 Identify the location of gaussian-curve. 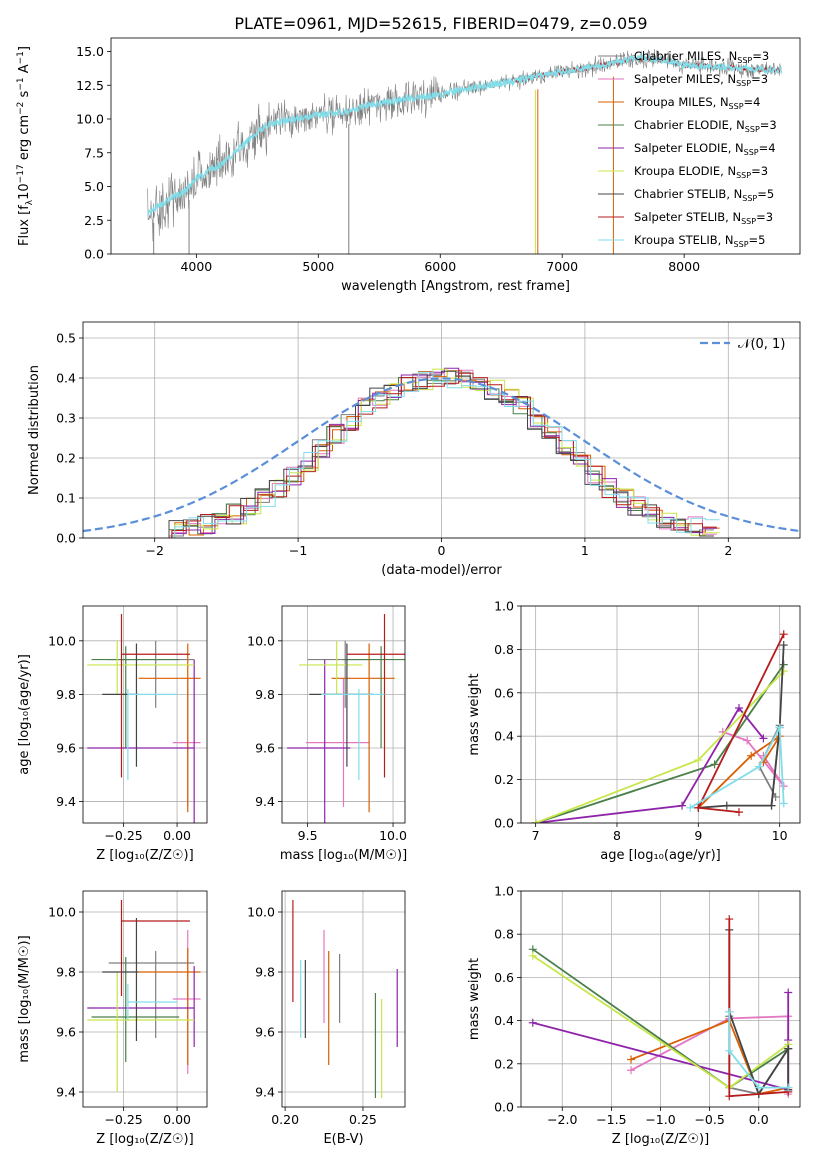
(441, 455).